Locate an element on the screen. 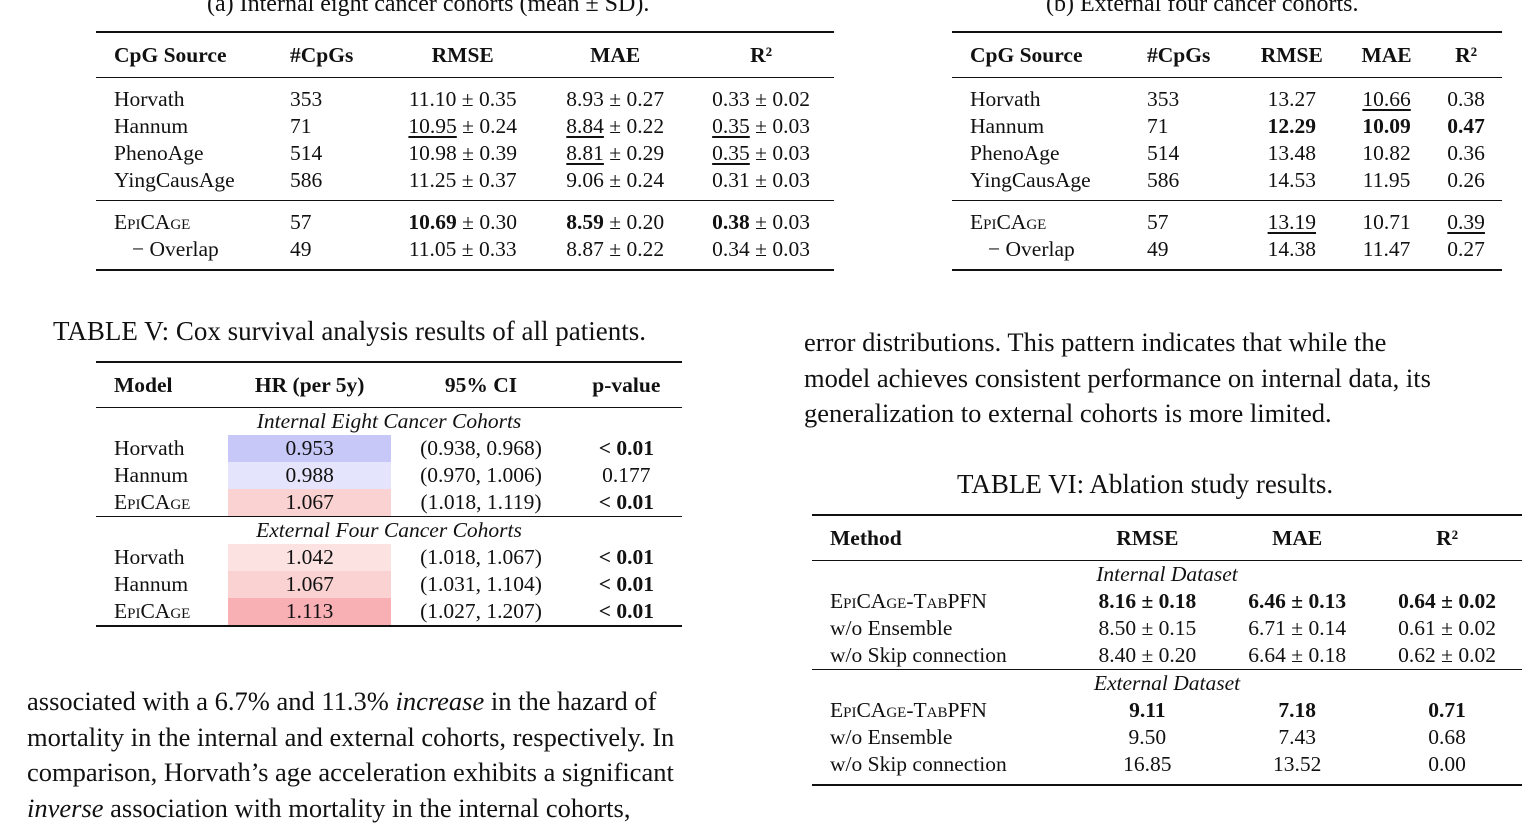 The height and width of the screenshot is (826, 1528). column-header: p-value is located at coordinates (626, 385).